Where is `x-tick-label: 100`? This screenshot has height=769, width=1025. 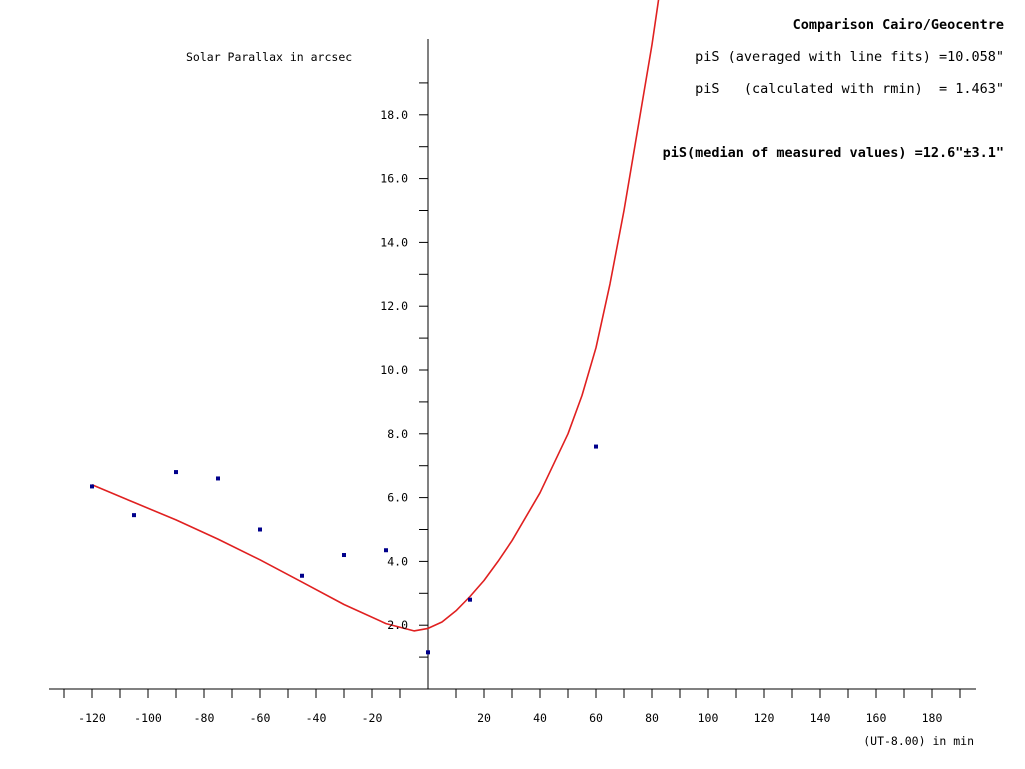
x-tick-label: 100 is located at coordinates (708, 718).